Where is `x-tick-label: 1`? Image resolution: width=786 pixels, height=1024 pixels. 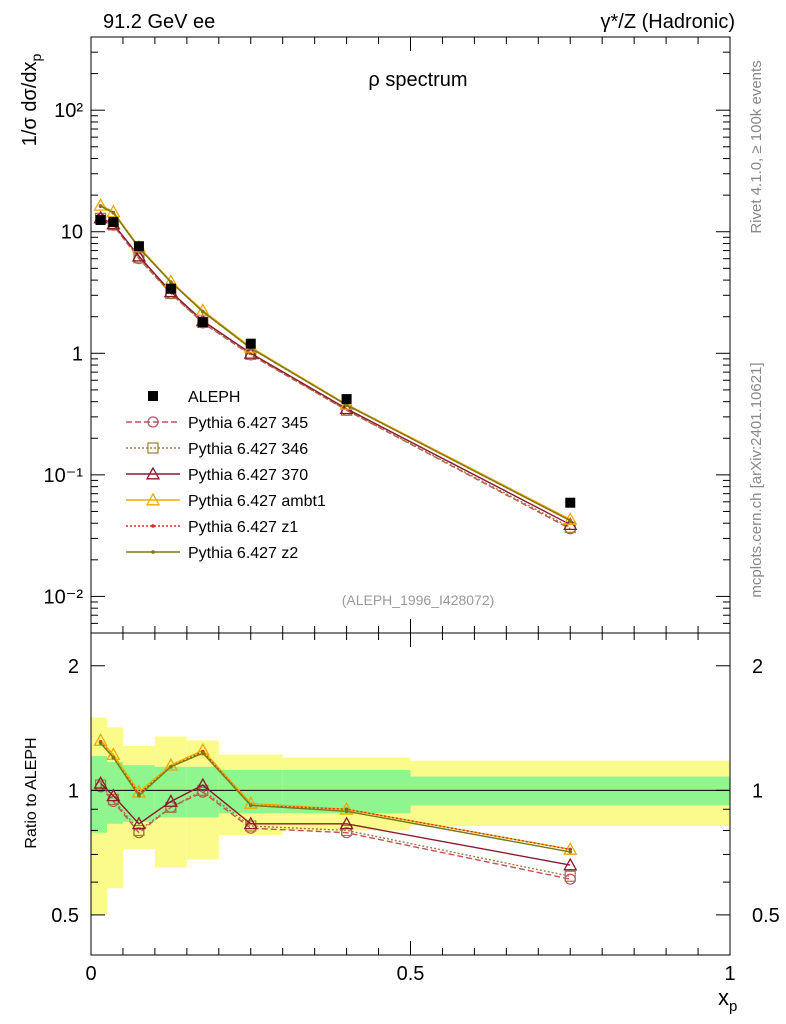 x-tick-label: 1 is located at coordinates (729, 974).